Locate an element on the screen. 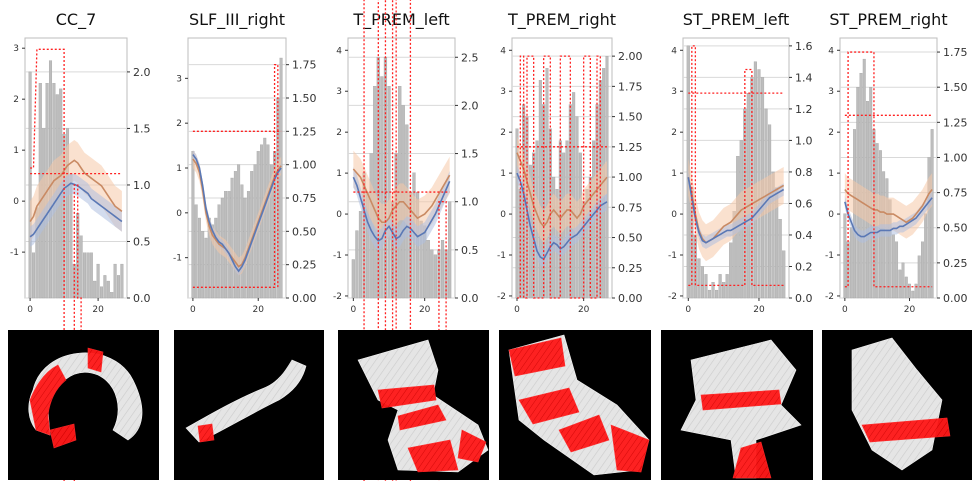  y-right-tick-label: 0.0 is located at coordinates (142, 298).